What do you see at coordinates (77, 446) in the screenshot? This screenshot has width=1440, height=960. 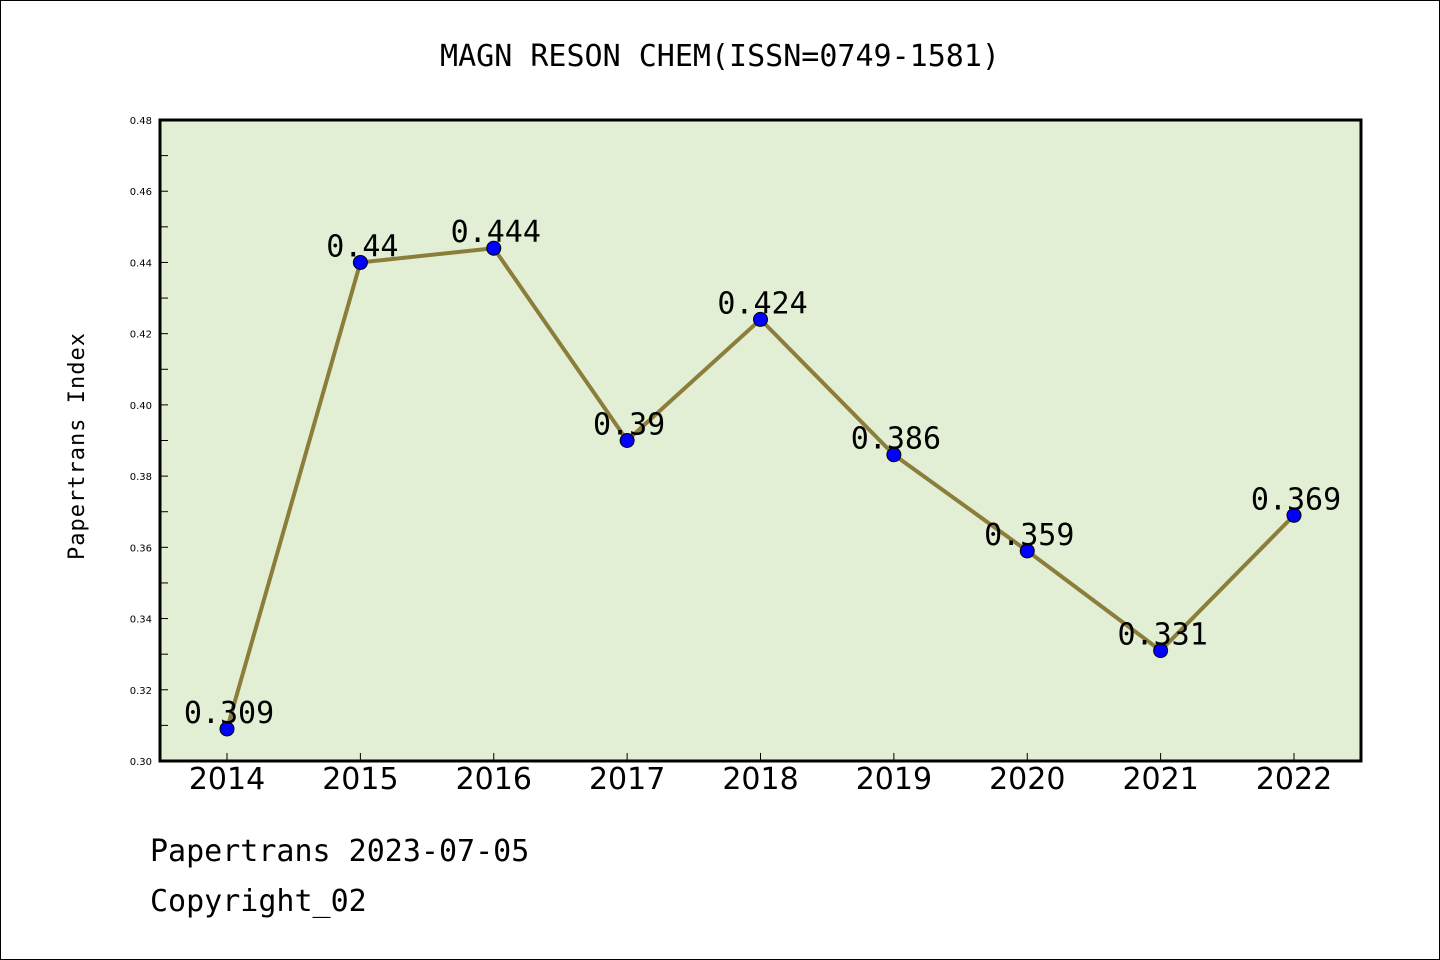 I see `y-axis-label: Papertrans Index` at bounding box center [77, 446].